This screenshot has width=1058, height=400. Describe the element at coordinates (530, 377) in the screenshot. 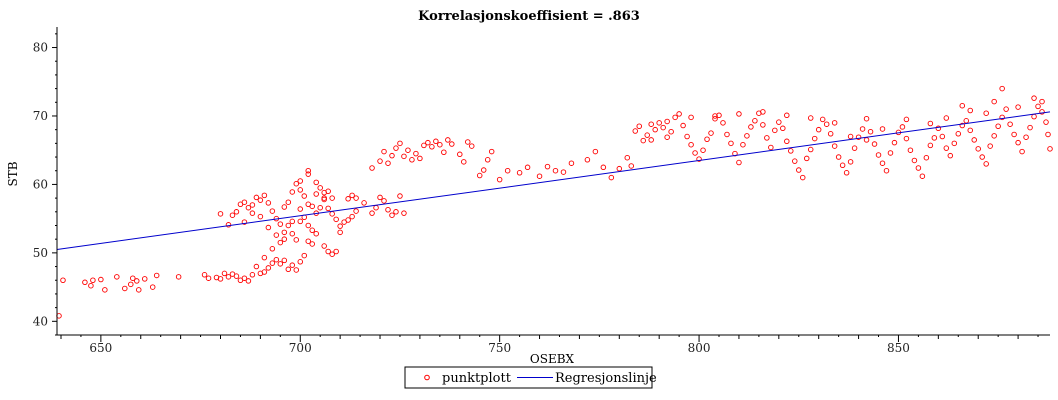

I see `legend: punktplott Regresjonslinje` at that location.